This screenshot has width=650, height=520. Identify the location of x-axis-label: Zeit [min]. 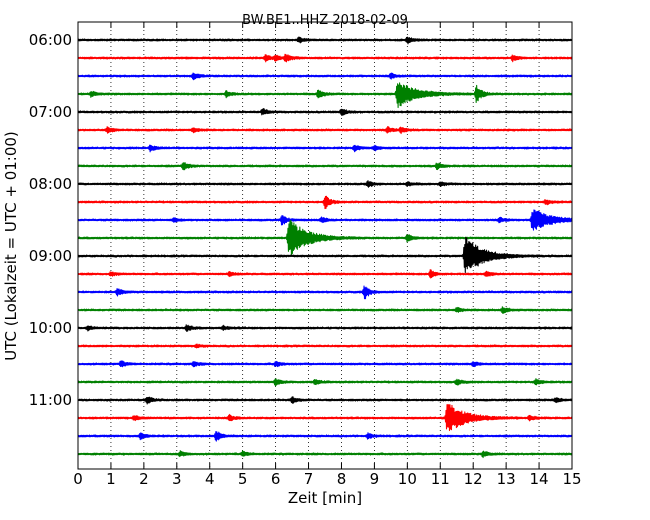
(325, 498).